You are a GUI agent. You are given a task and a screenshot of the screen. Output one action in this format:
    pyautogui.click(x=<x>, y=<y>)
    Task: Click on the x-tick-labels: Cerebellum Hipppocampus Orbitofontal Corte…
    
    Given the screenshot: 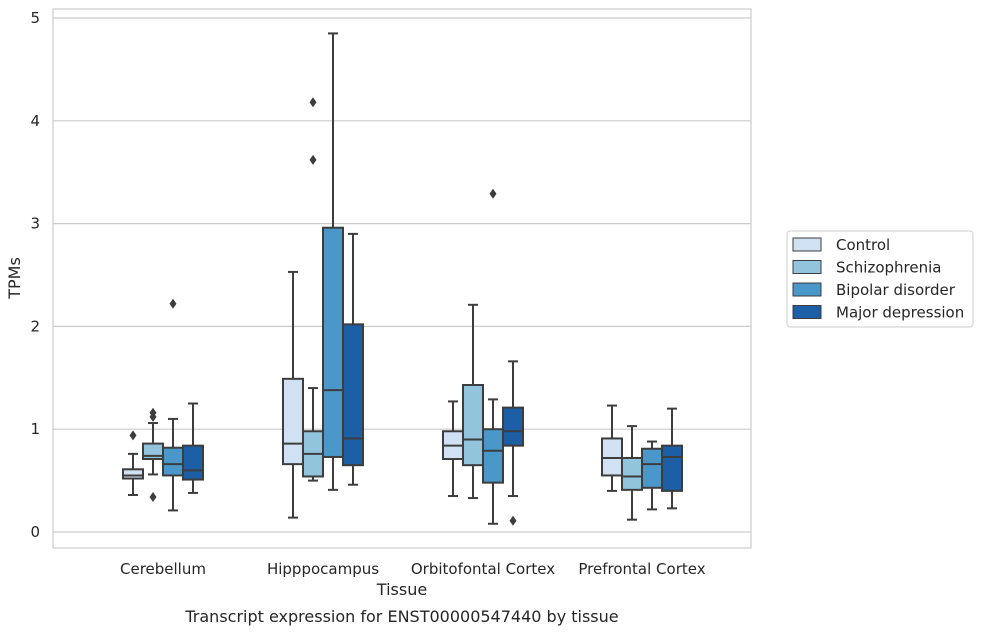 What is the action you would take?
    pyautogui.click(x=413, y=569)
    